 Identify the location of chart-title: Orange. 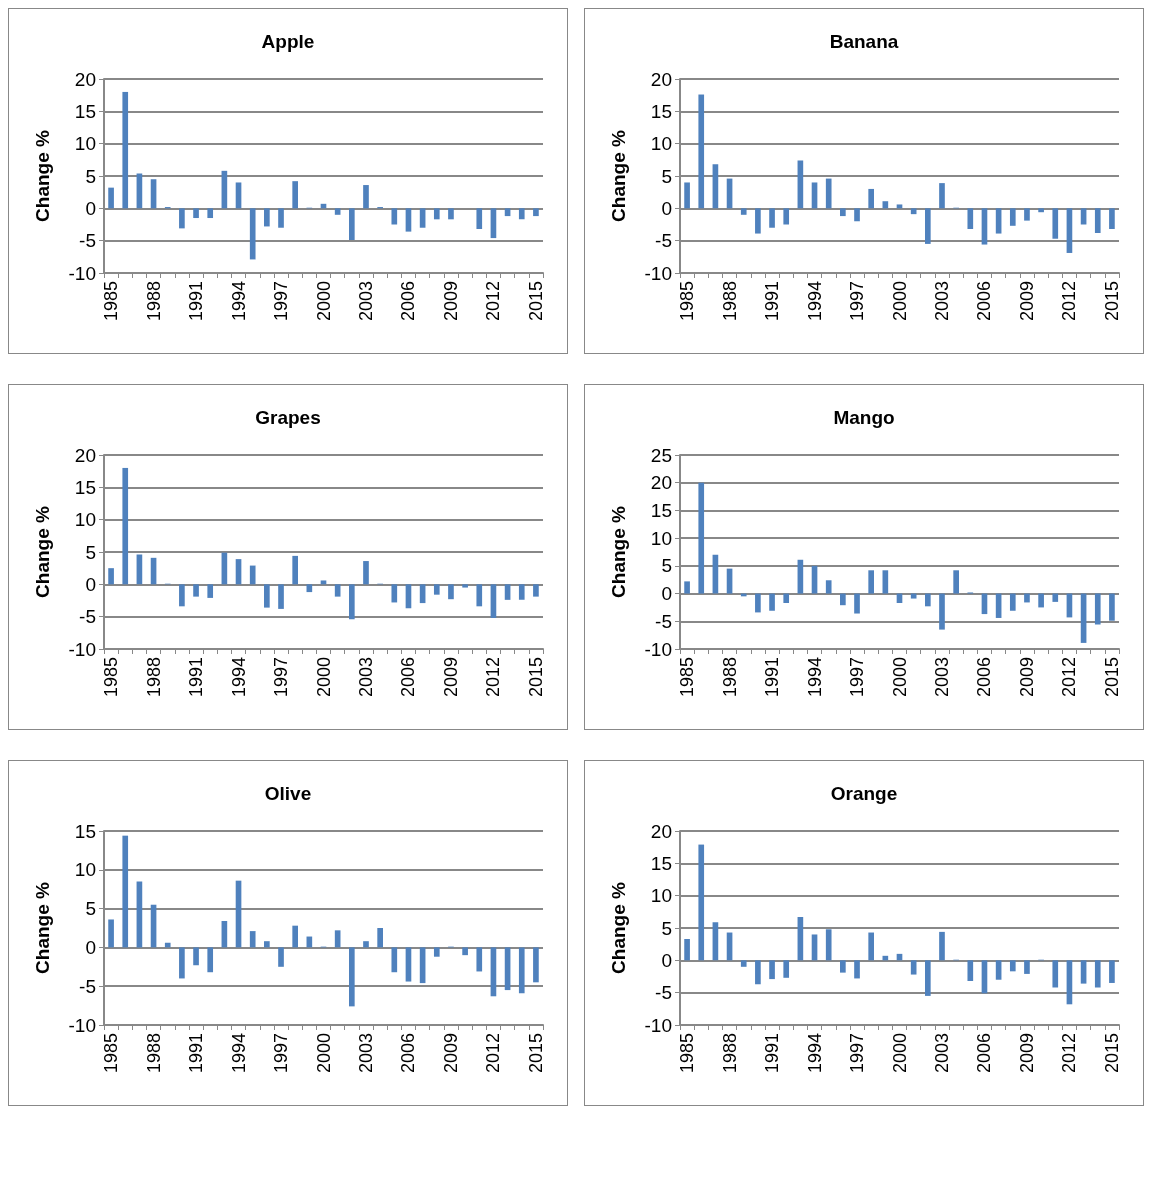
(864, 793).